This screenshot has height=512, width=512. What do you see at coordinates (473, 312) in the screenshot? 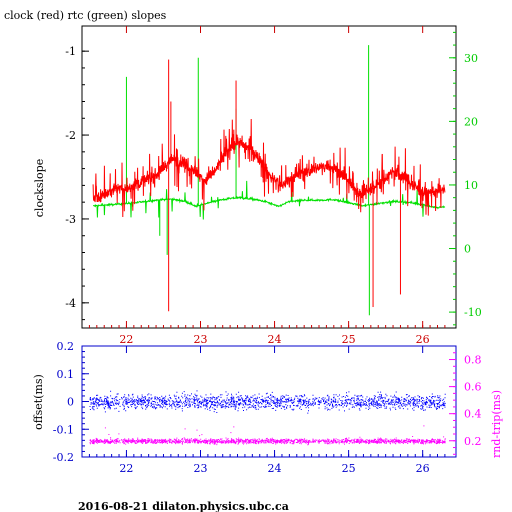
I see `slope-right-tick-label: -10` at bounding box center [473, 312].